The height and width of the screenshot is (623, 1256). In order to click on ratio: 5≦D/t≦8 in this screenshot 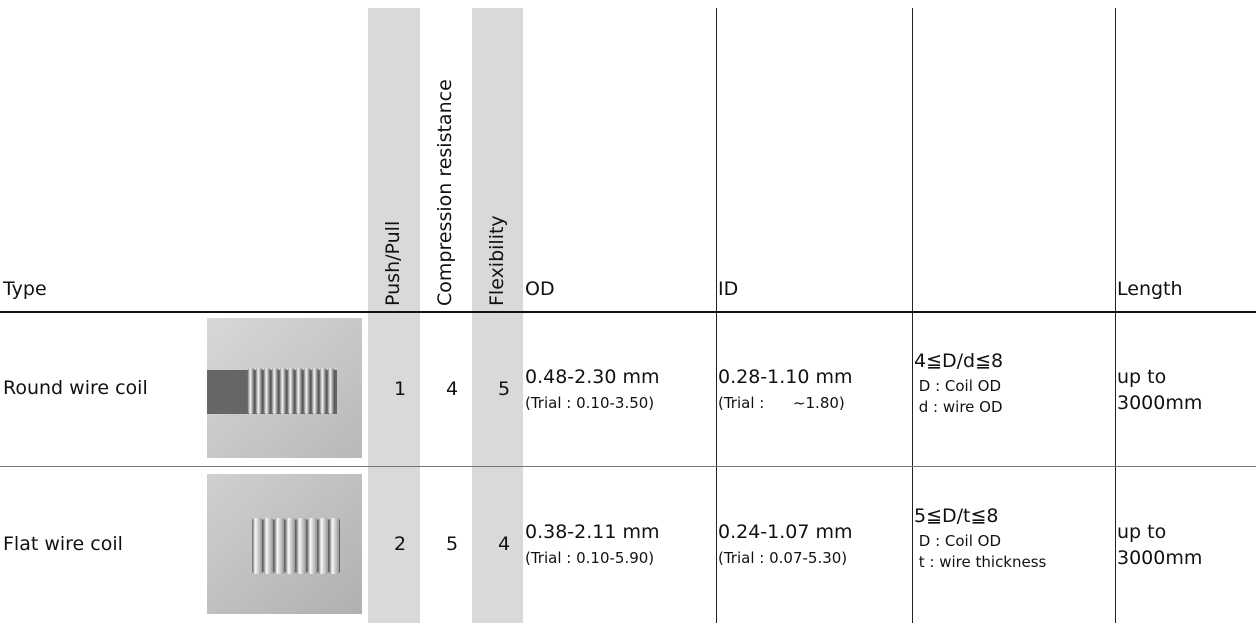, I will do `click(956, 516)`.